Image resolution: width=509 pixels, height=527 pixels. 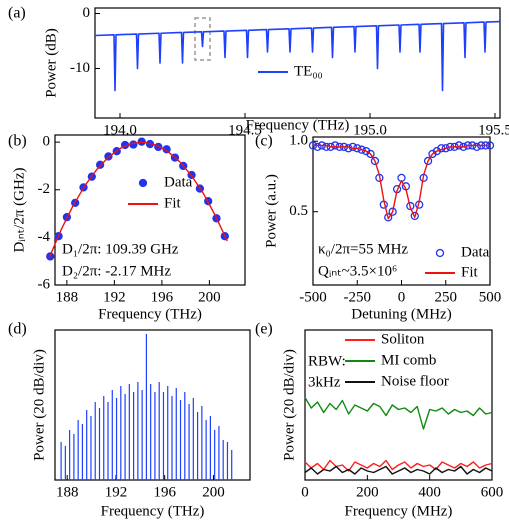 What do you see at coordinates (44, 189) in the screenshot?
I see `y-tick-label: -2` at bounding box center [44, 189].